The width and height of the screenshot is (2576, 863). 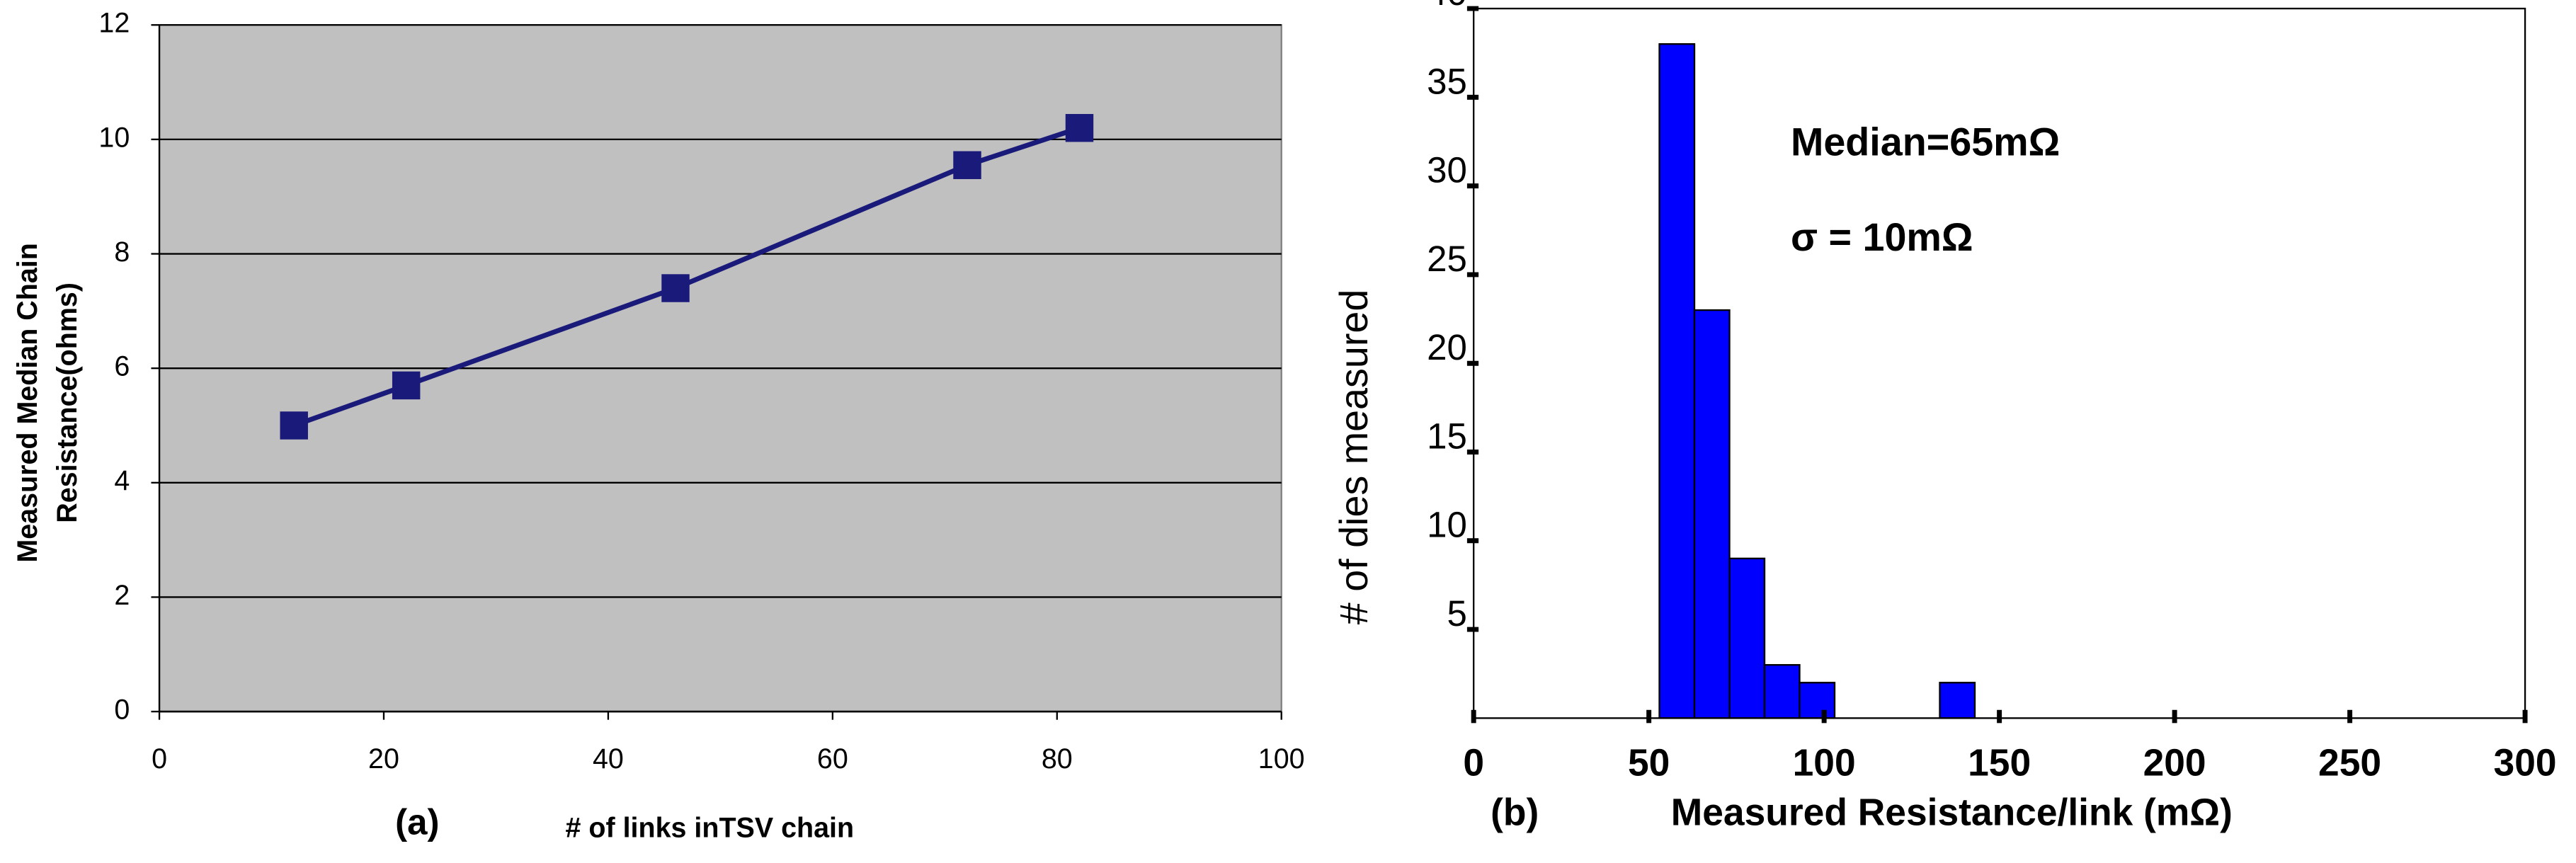 What do you see at coordinates (1457, 613) in the screenshot?
I see `y-tick-label: 5` at bounding box center [1457, 613].